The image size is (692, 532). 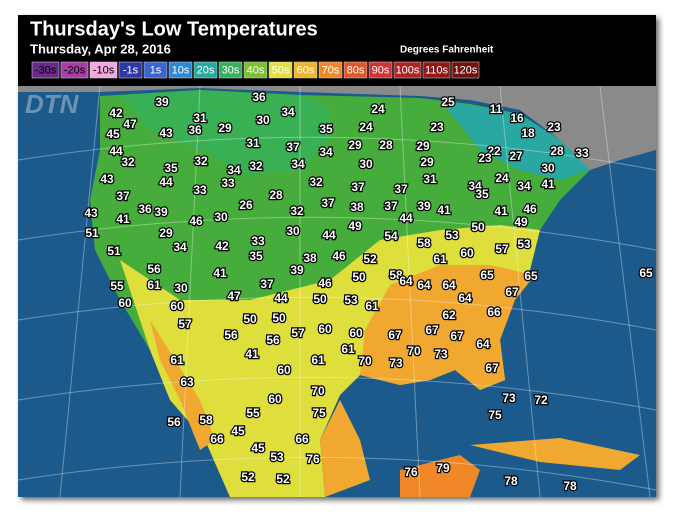 What do you see at coordinates (162, 102) in the screenshot?
I see `temperature: 39` at bounding box center [162, 102].